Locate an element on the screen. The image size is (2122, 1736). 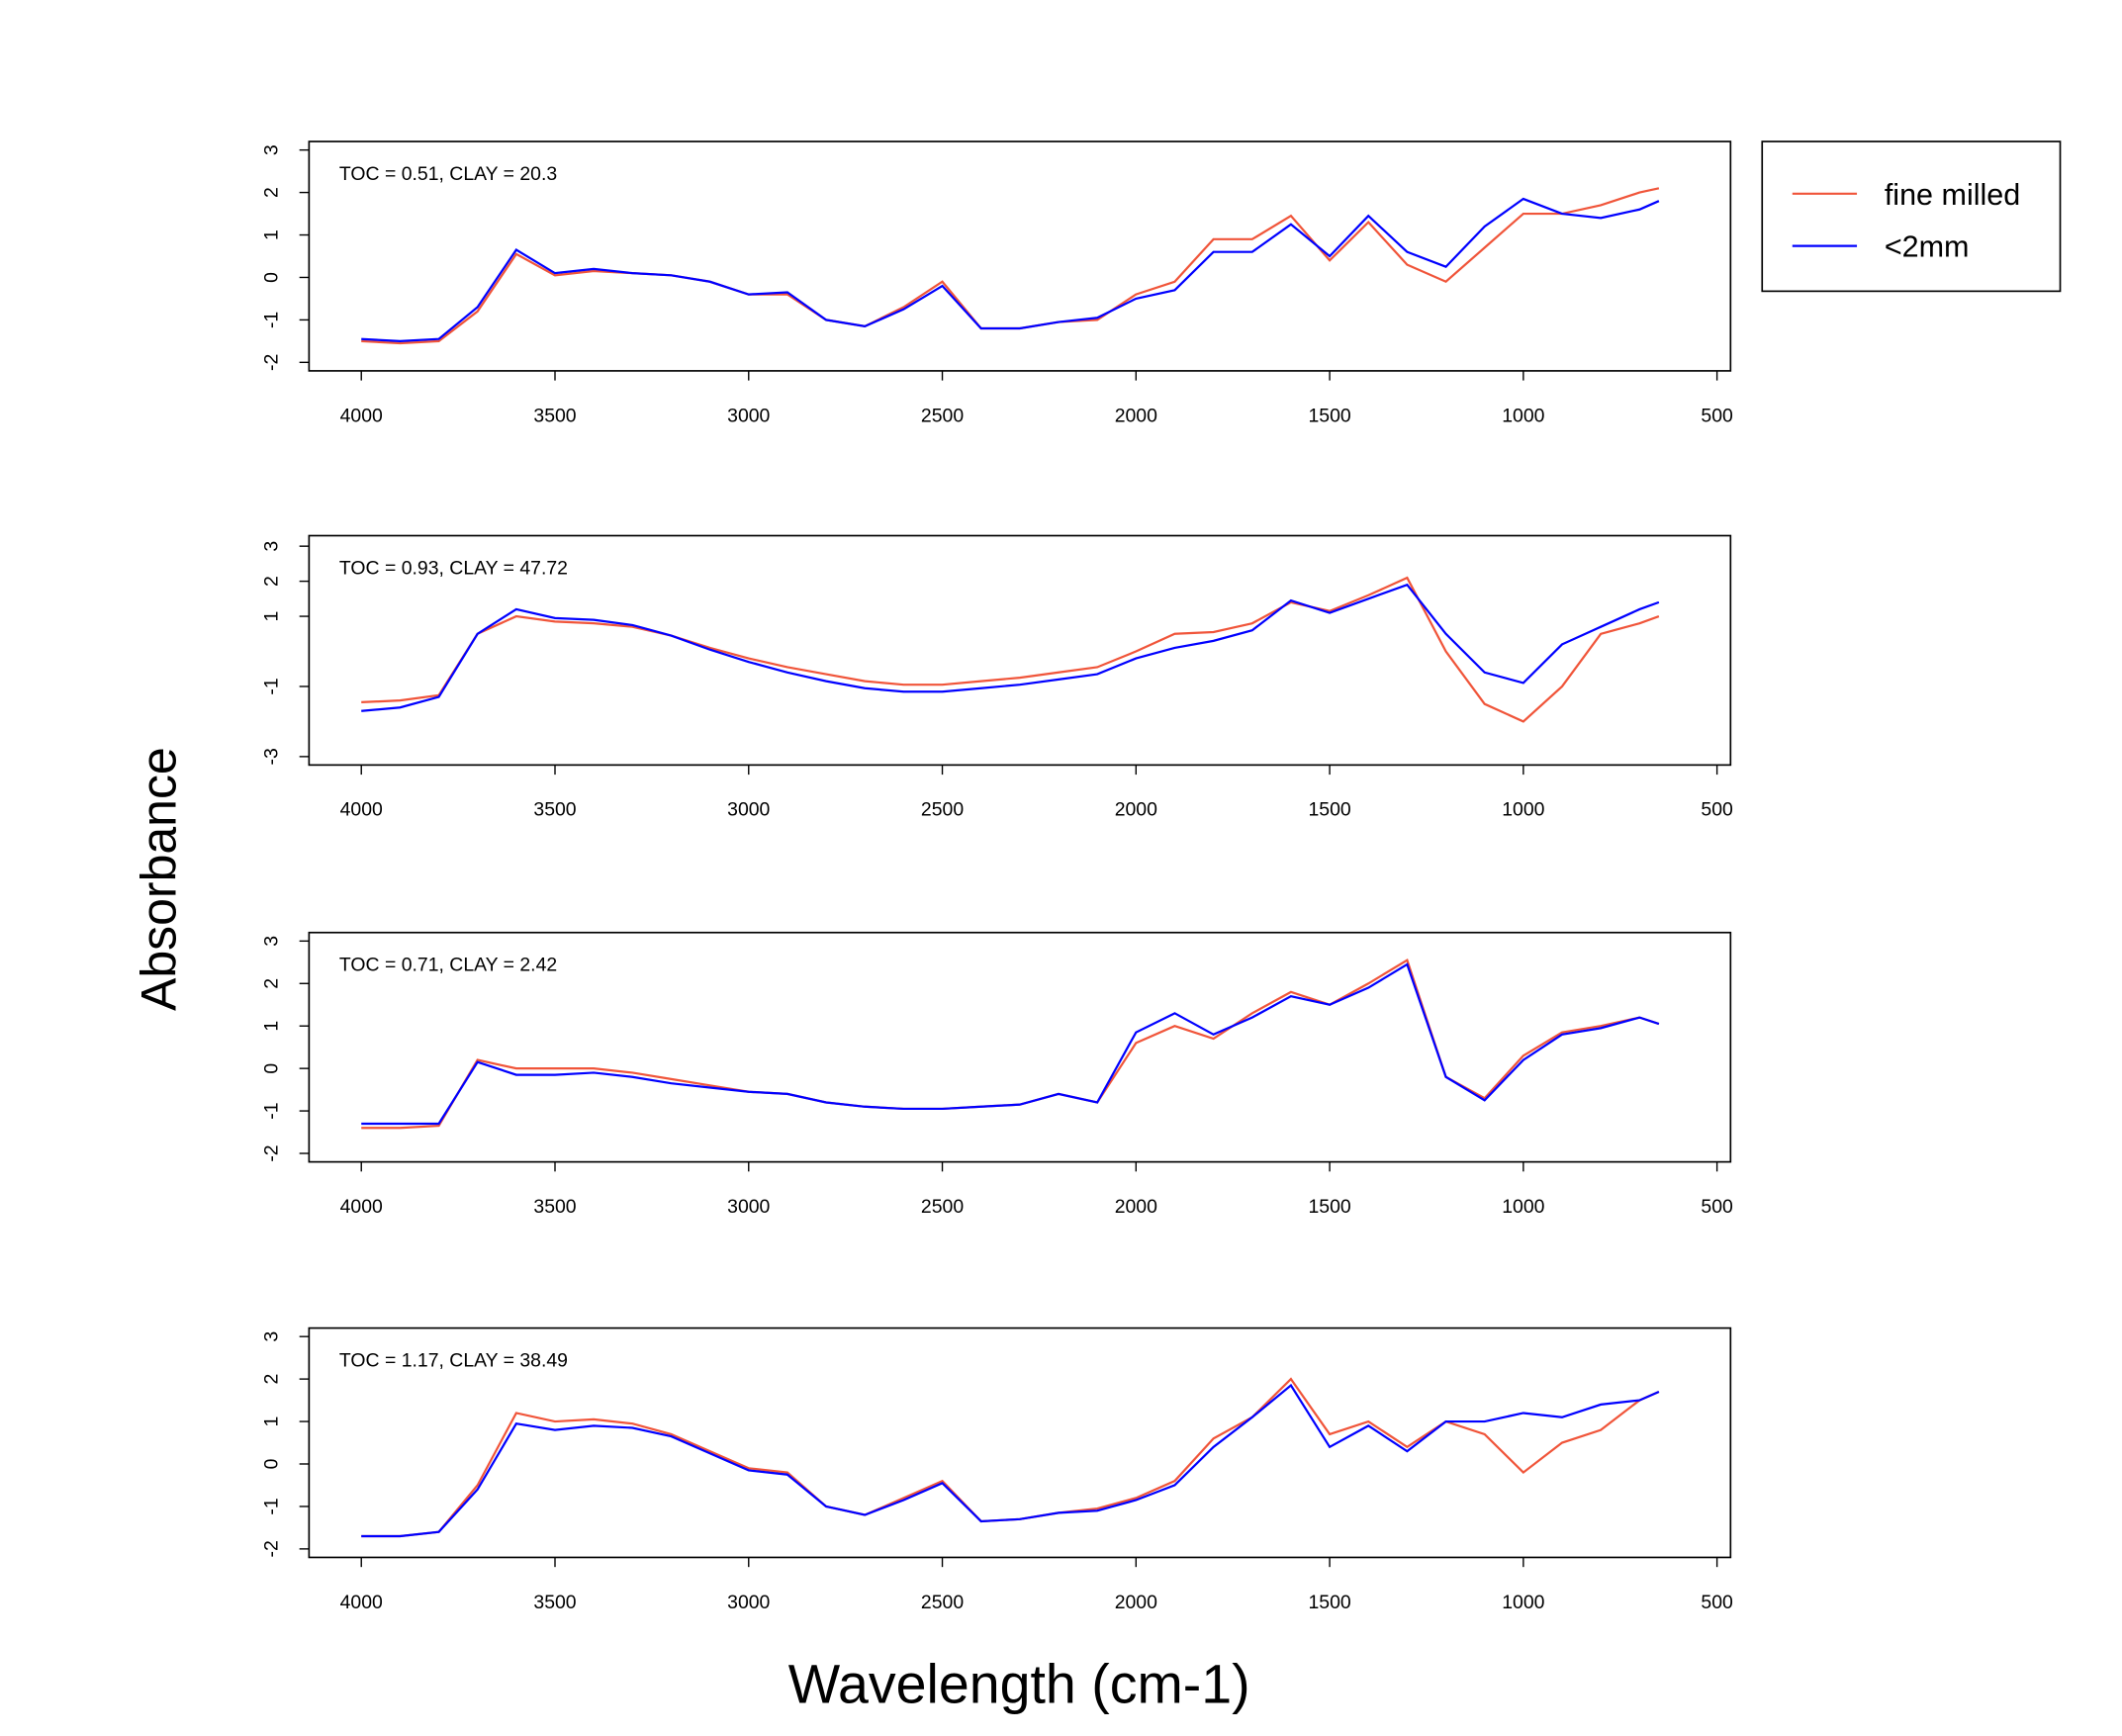
legend-label: <2mm is located at coordinates (1927, 247).